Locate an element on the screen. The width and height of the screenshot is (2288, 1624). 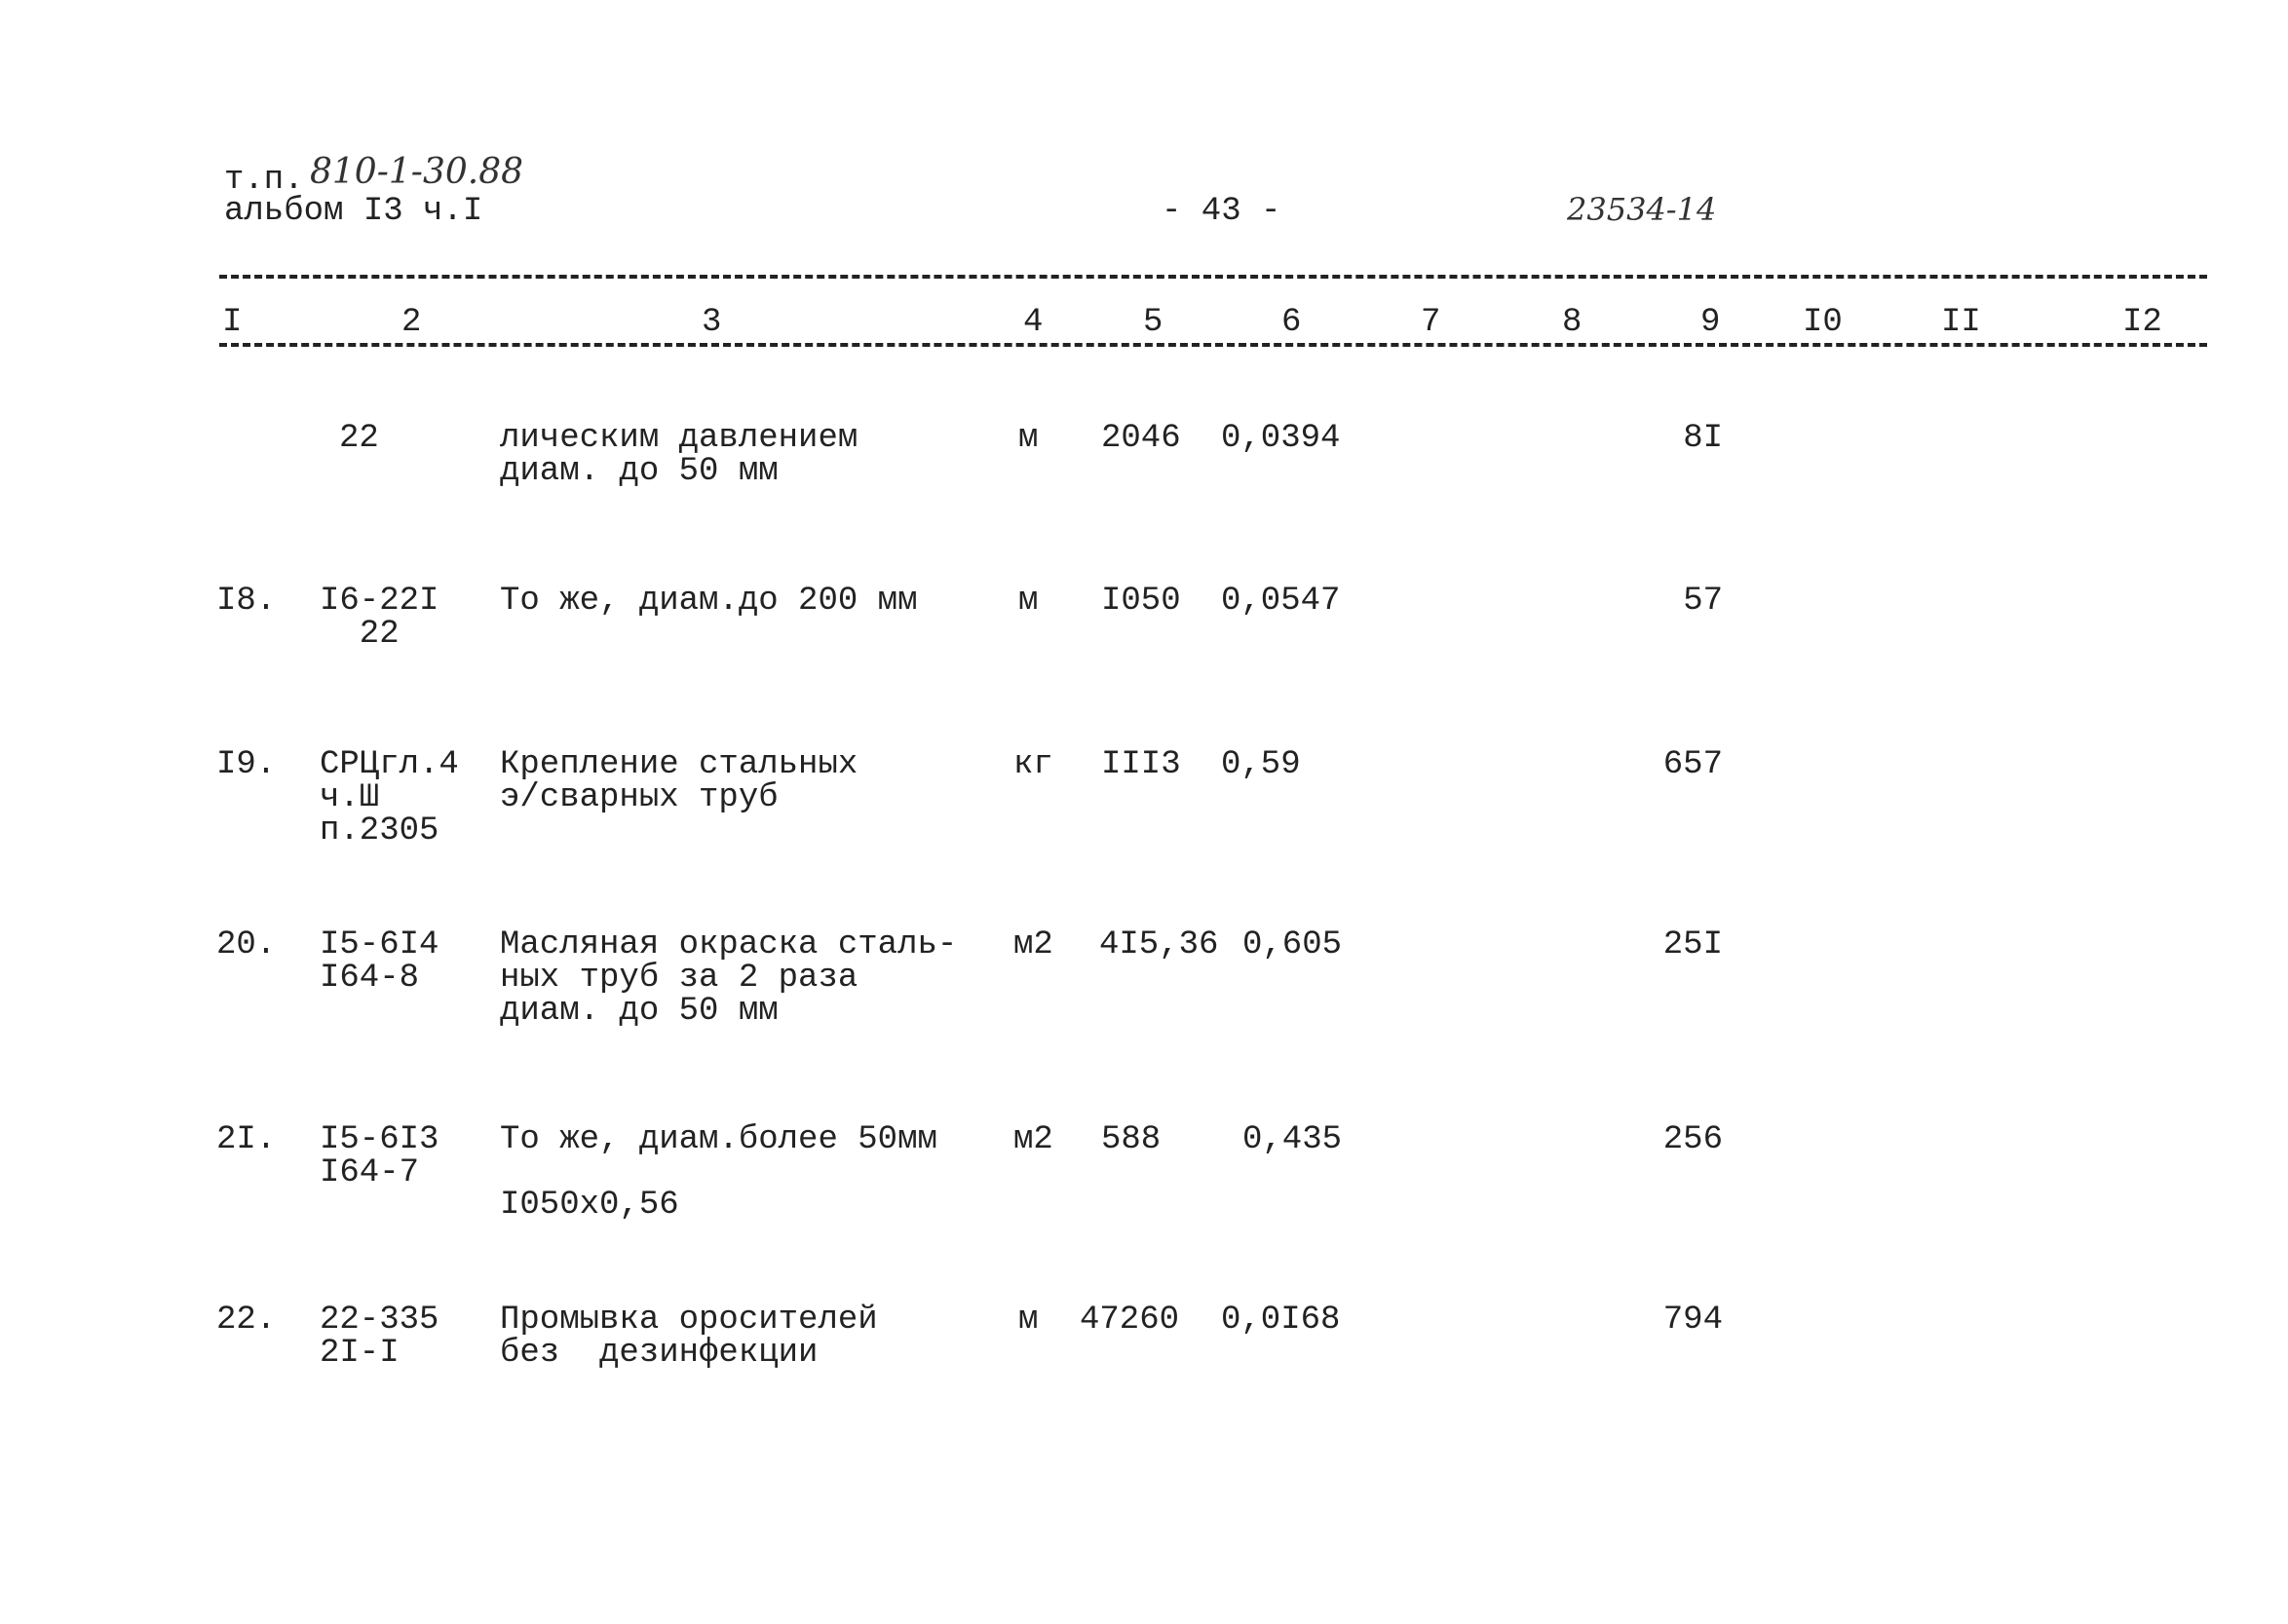
row-norm: 0,59 is located at coordinates (1261, 764).